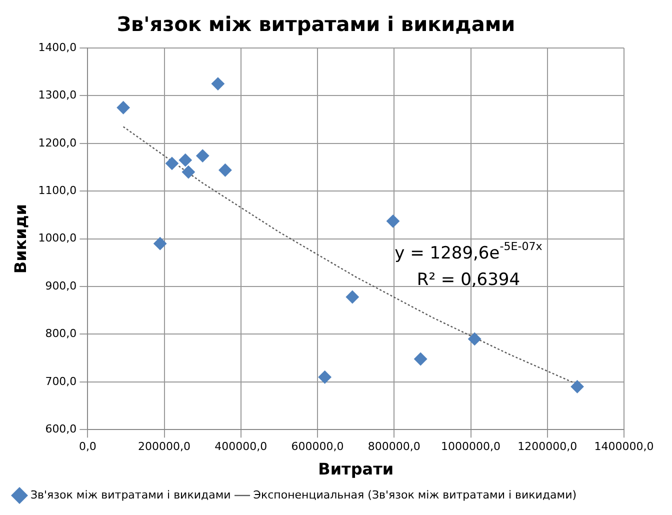 Image resolution: width=672 pixels, height=515 pixels. Describe the element at coordinates (468, 280) in the screenshot. I see `annotation: R² = 0,6394` at that location.